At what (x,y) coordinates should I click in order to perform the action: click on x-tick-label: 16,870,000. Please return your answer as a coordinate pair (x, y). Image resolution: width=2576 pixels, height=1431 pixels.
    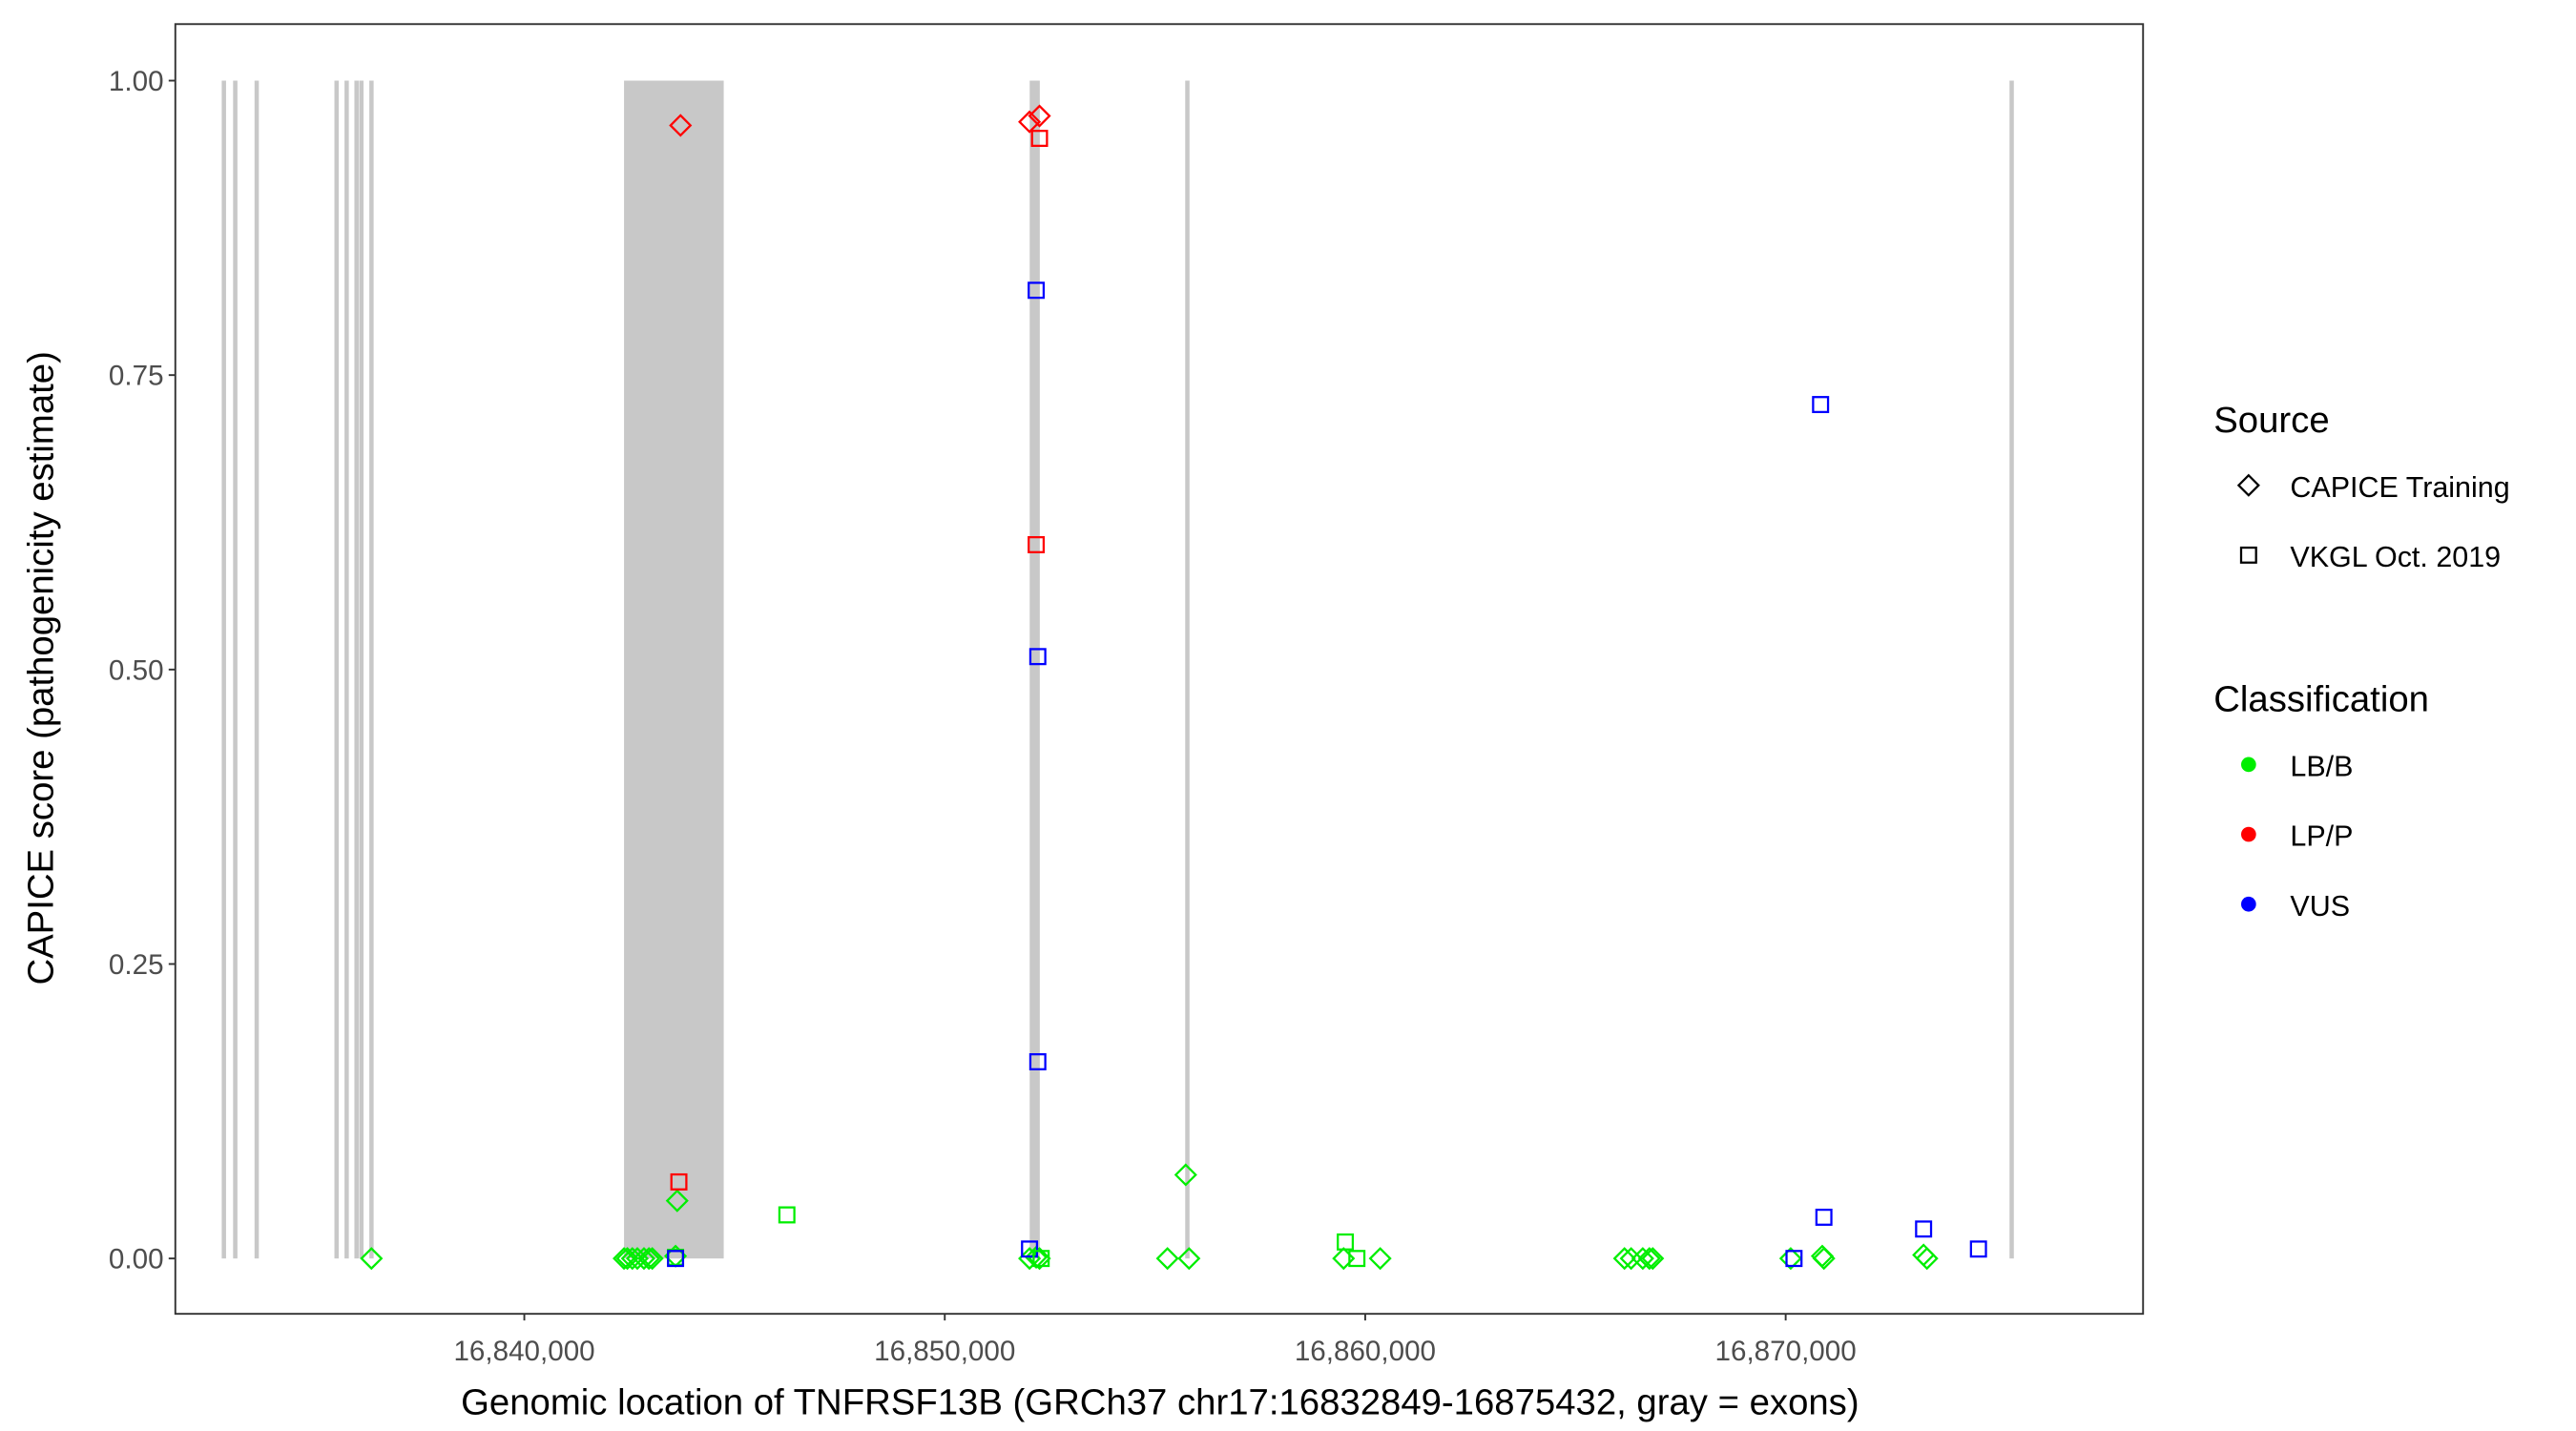
    Looking at the image, I should click on (1786, 1351).